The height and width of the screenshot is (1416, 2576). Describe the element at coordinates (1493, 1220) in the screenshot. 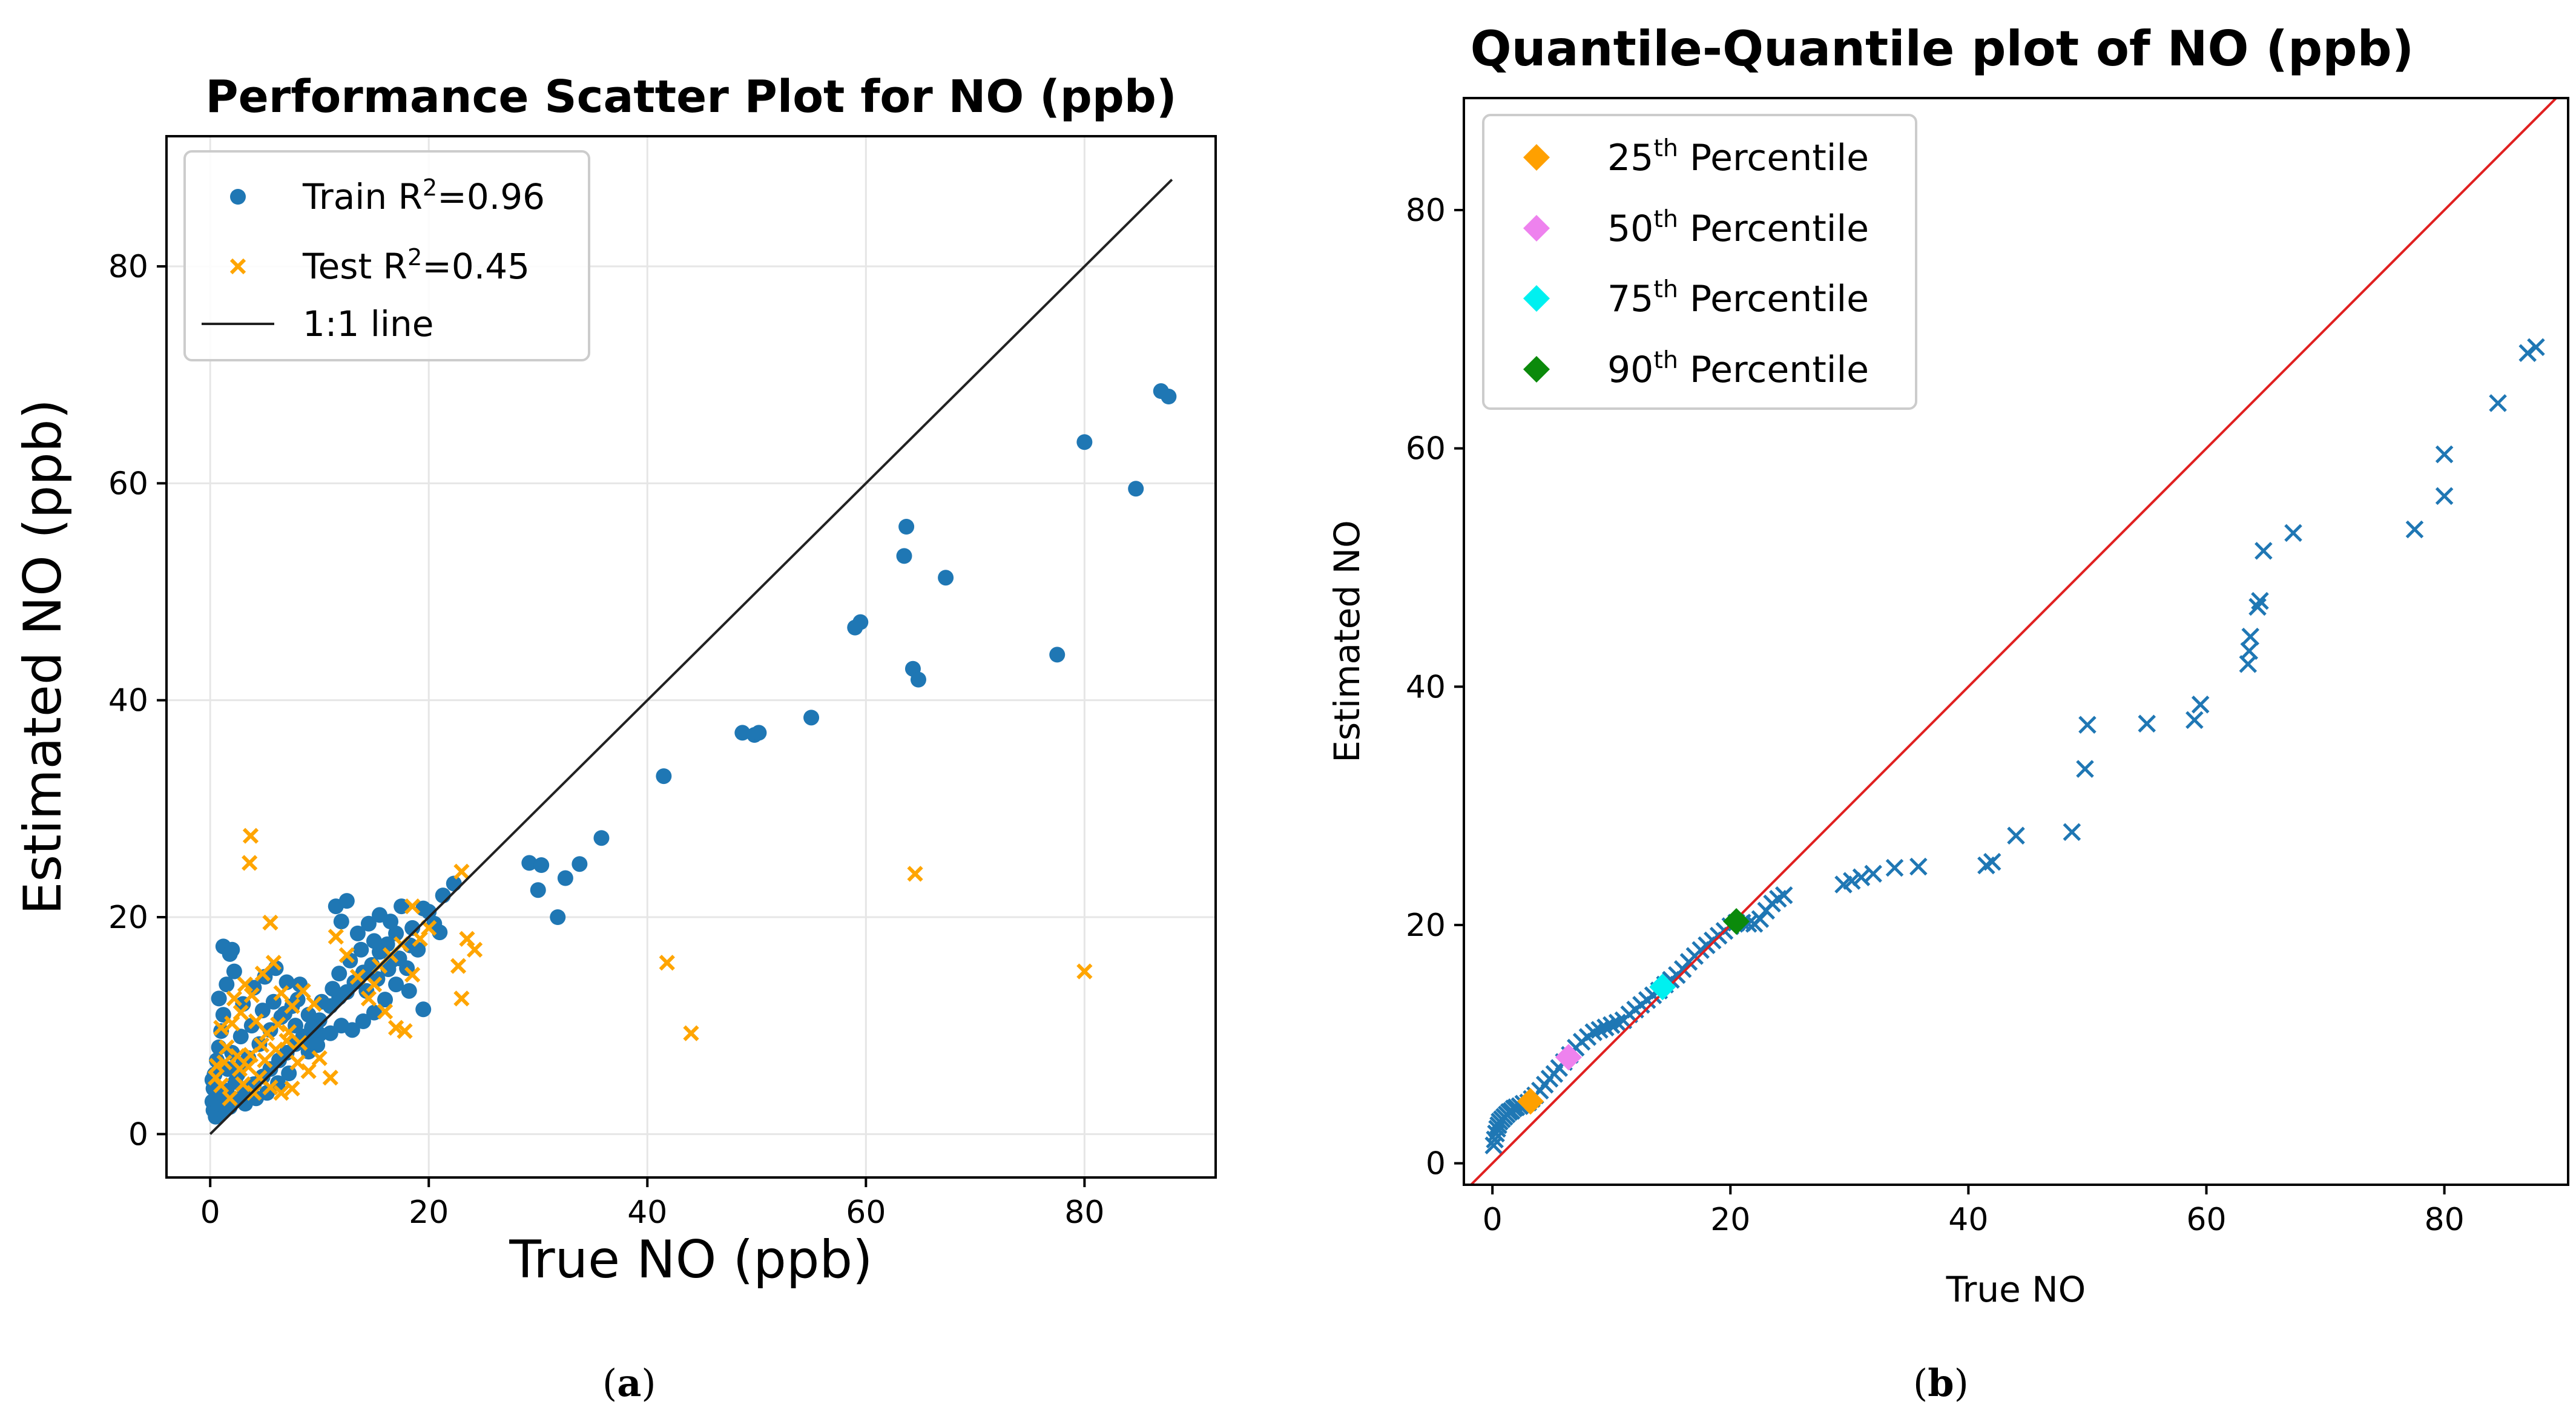

I see `x-tick-label: 0` at that location.